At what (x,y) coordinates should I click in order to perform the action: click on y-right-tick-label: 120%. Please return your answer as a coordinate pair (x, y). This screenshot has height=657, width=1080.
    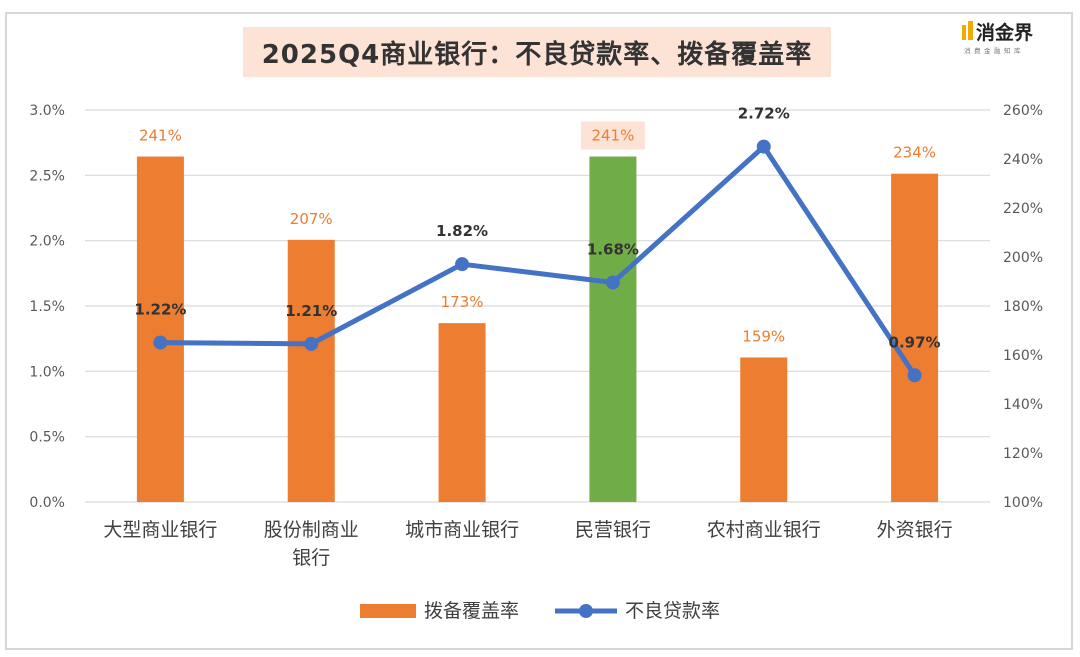
    Looking at the image, I should click on (1023, 454).